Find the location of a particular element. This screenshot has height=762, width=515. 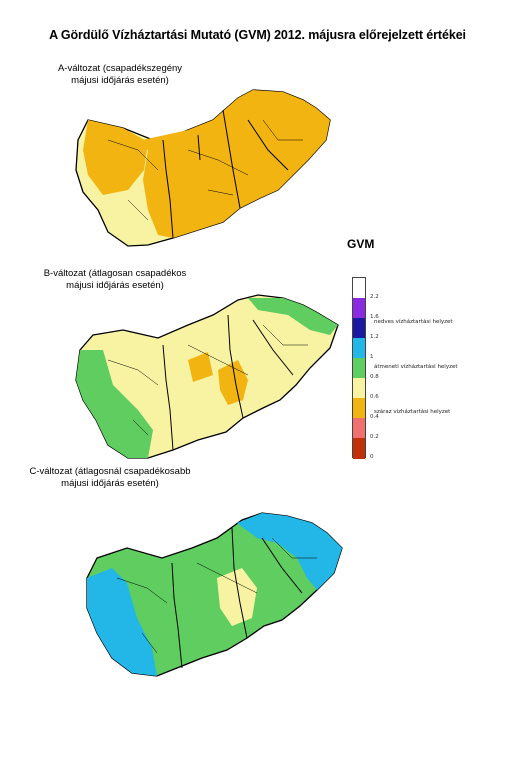

map-a-caption-line1: A-változat (csapadékszegény is located at coordinates (120, 68).